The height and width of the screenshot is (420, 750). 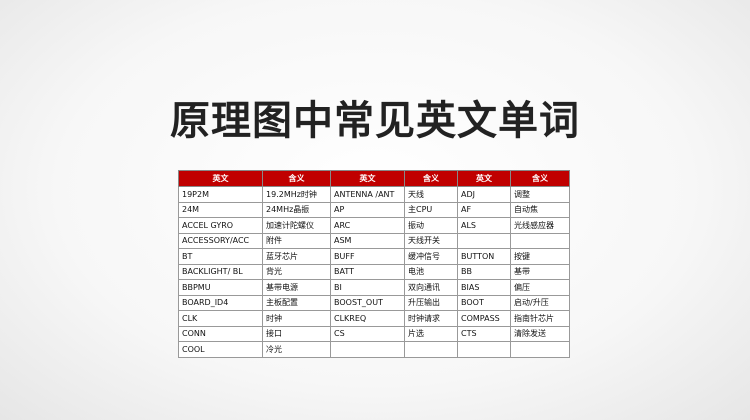 I want to click on table-cell: ASM, so click(x=367, y=240).